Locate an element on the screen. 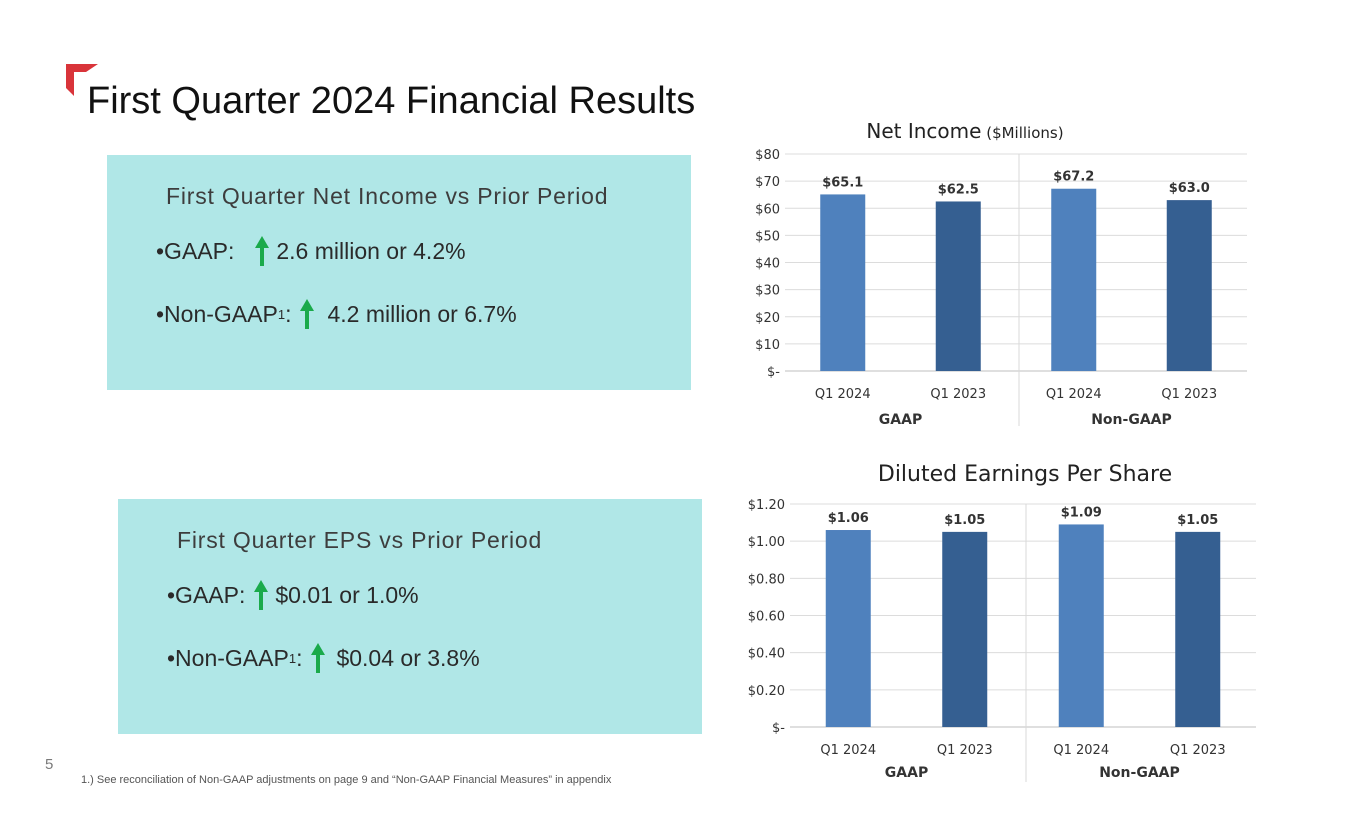 This screenshot has width=1365, height=829. eps-gaap-row: •GAAP: $0.01 or 1.0% is located at coordinates (293, 595).